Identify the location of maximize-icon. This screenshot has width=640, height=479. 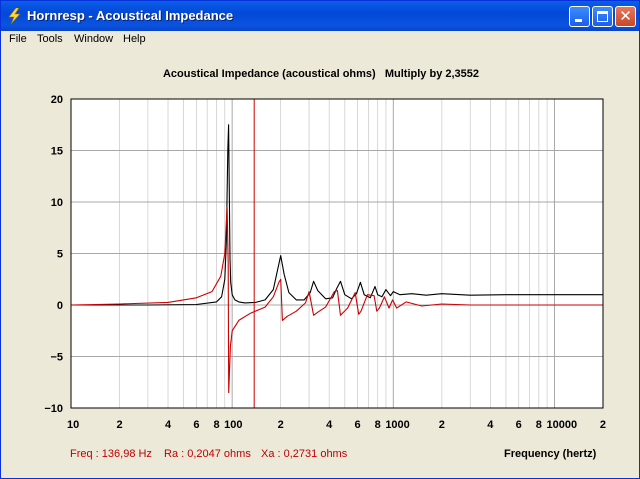
(602, 16).